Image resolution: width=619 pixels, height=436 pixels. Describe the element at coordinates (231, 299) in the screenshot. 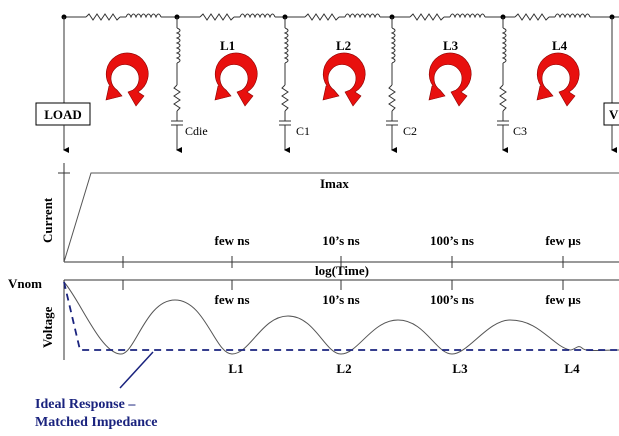

I see `voltage-time-label-0: few ns` at that location.